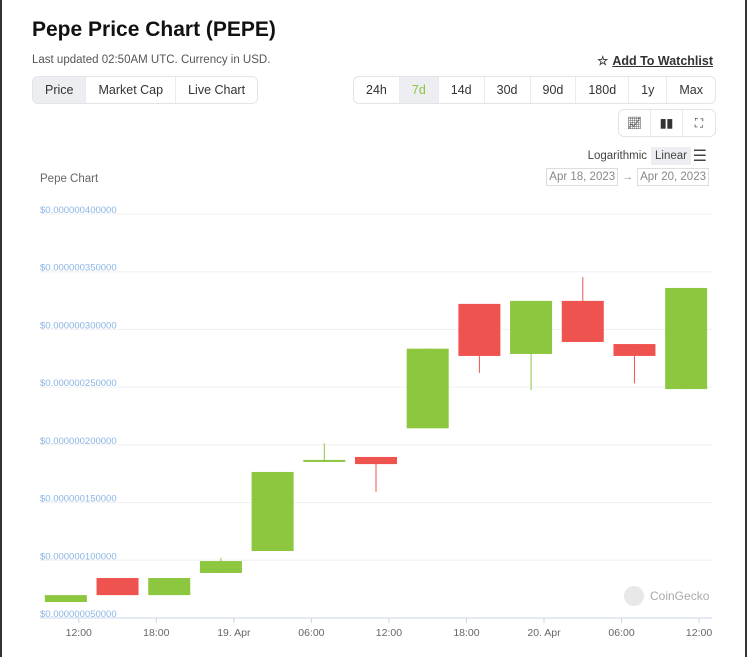 The height and width of the screenshot is (657, 747). Describe the element at coordinates (69, 179) in the screenshot. I see `chart-title: Pepe Chart` at that location.